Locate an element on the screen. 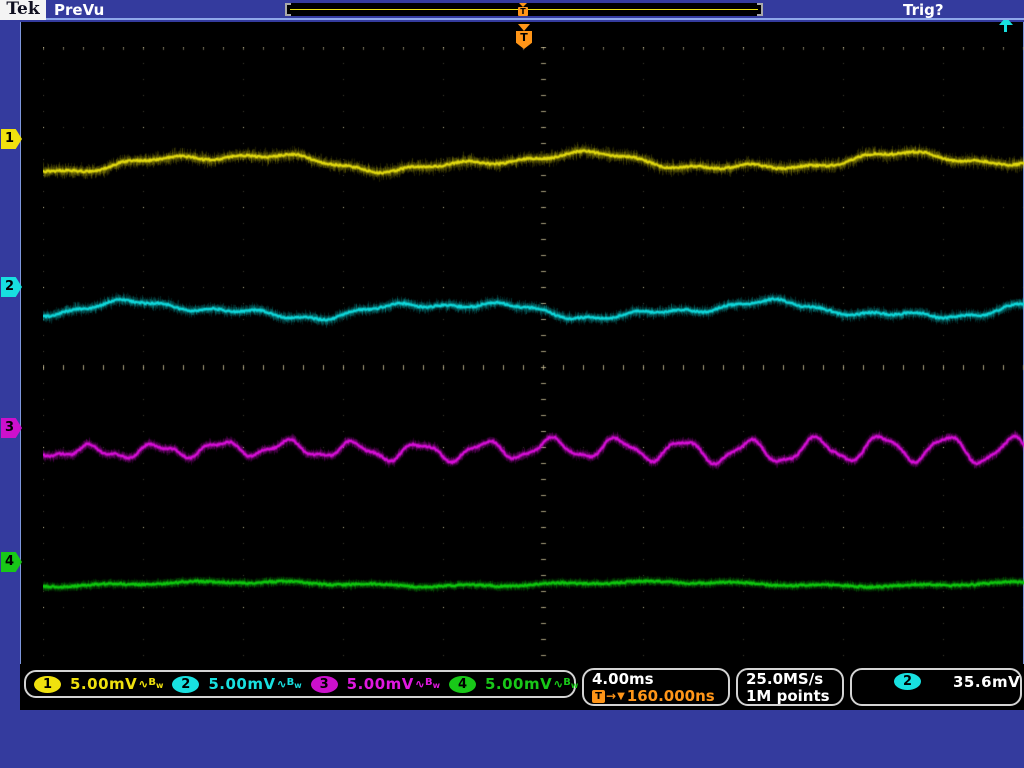  channel-3-readout: 3 5.00mV ∿ Bw is located at coordinates (375, 684).